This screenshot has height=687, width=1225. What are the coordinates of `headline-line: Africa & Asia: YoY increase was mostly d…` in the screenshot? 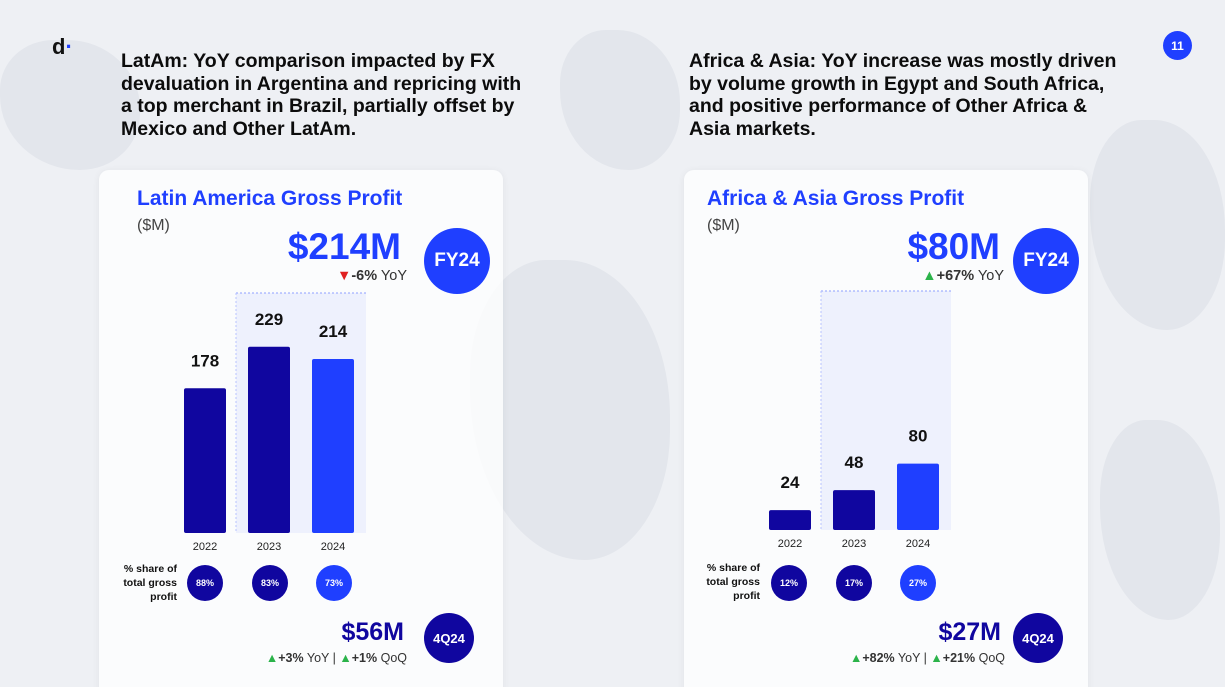 It's located at (903, 61).